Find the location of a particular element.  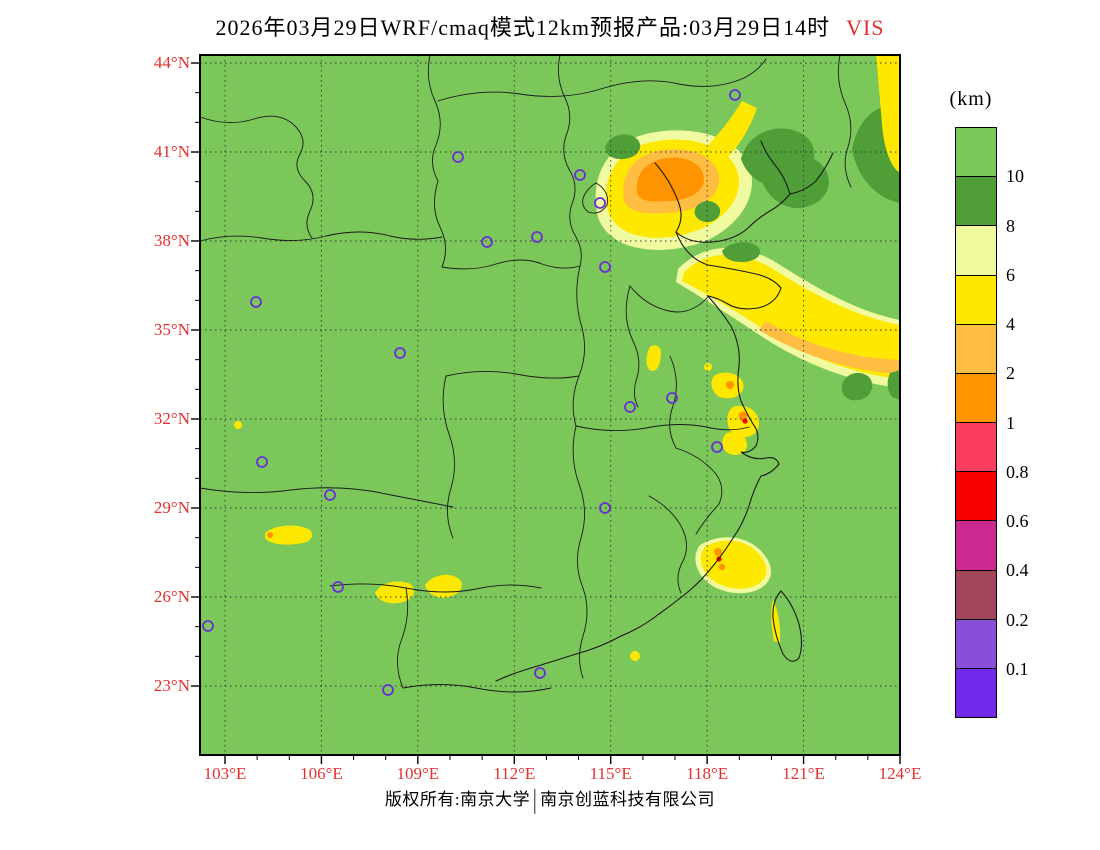

lon-tick-label: 109°E is located at coordinates (418, 773).